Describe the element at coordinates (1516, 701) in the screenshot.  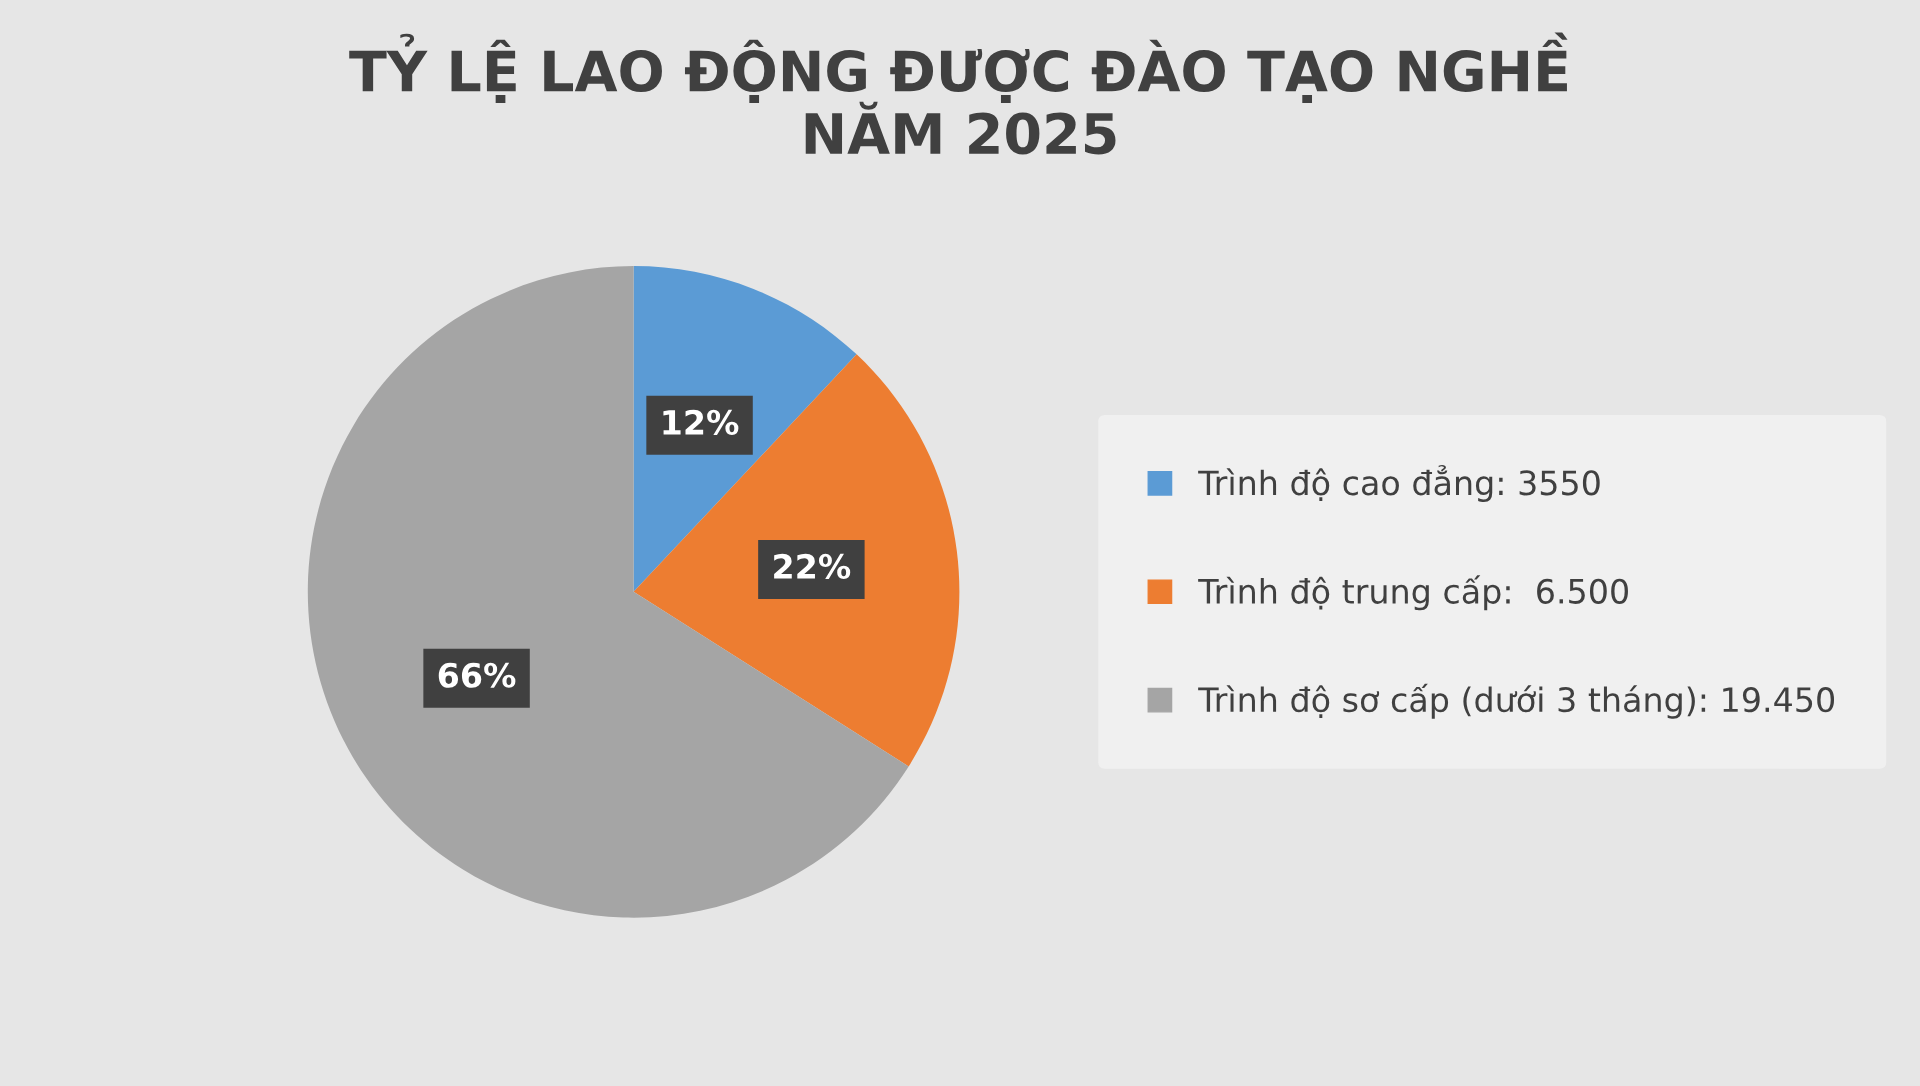
I see `legend-label: Trình độ sơ cấp (dưới 3 tháng): 19.450` at that location.